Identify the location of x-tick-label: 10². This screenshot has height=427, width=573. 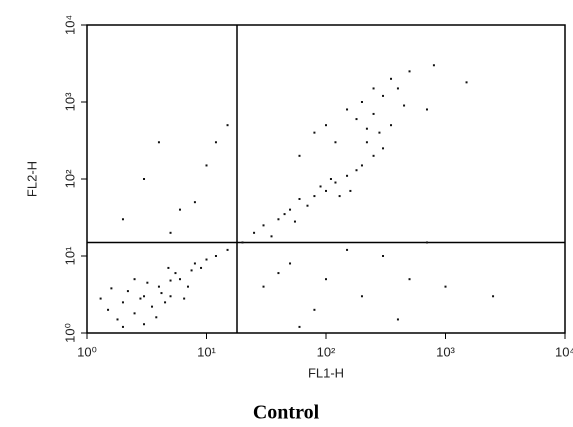
(326, 351).